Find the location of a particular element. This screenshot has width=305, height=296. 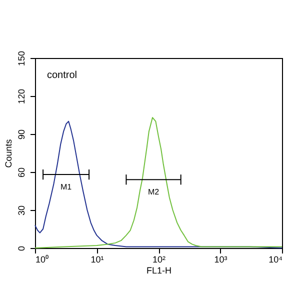

x-axis-title: FL1-H is located at coordinates (159, 271).